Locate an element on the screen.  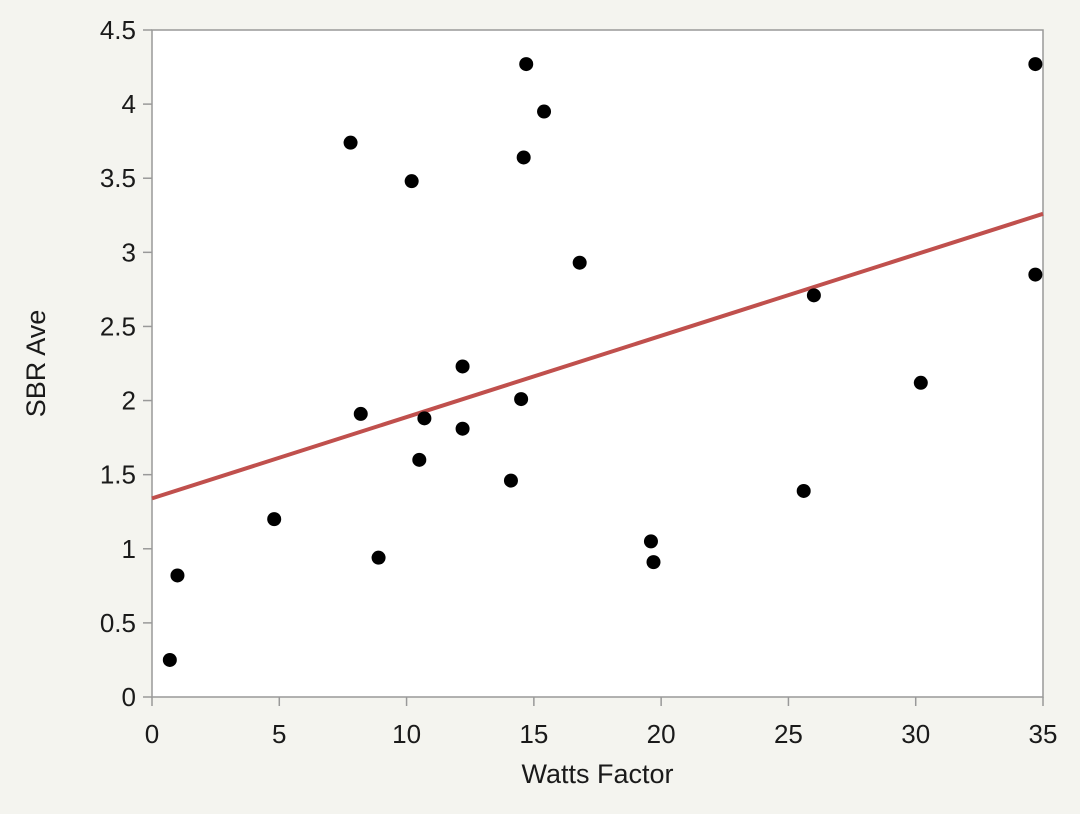
x-tick-label: 5 is located at coordinates (279, 734).